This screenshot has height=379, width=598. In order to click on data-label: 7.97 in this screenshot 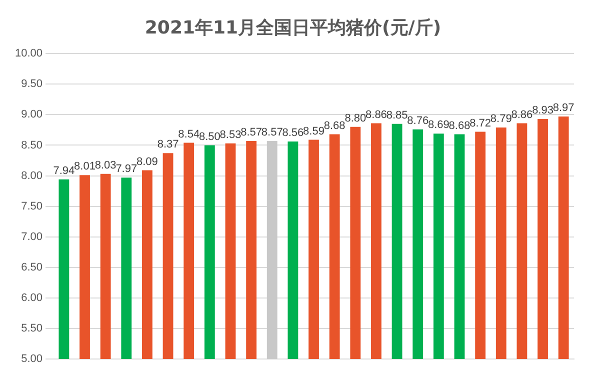, I will do `click(127, 169)`.